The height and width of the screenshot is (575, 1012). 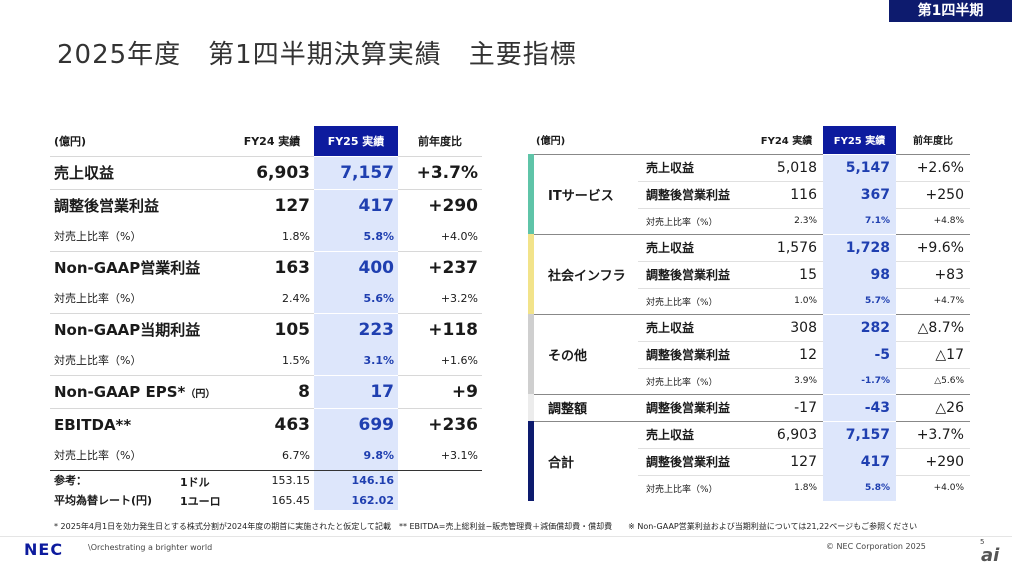 What do you see at coordinates (950, 11) in the screenshot?
I see `quarter-badge: 第1四半期` at bounding box center [950, 11].